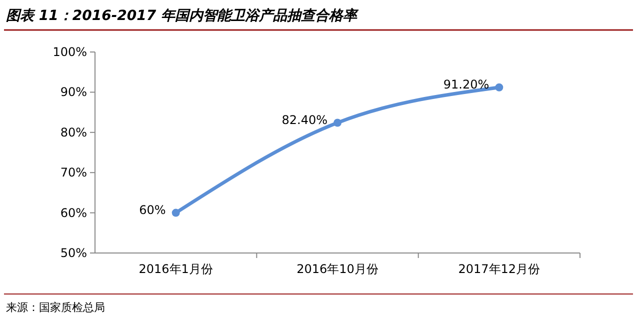  Describe the element at coordinates (175, 269) in the screenshot. I see `x-tick-label: 2016年1月份` at that location.